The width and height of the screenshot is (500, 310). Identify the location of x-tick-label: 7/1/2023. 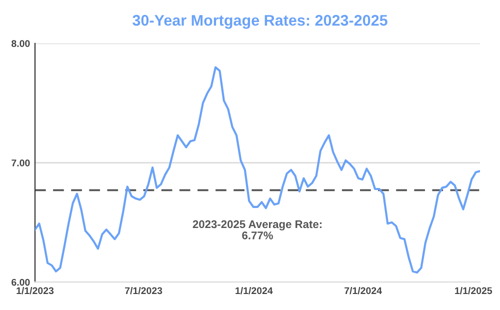
(143, 290).